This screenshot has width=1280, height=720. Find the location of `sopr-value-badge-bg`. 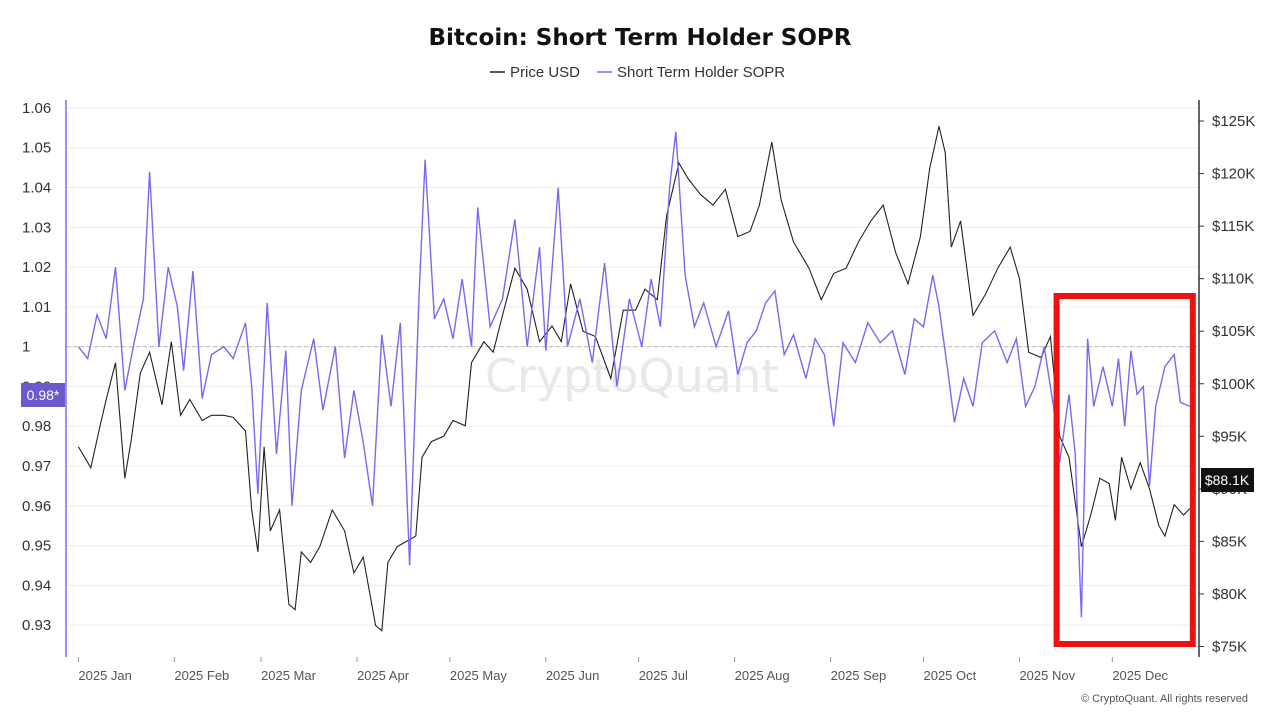

sopr-value-badge-bg is located at coordinates (43, 395).